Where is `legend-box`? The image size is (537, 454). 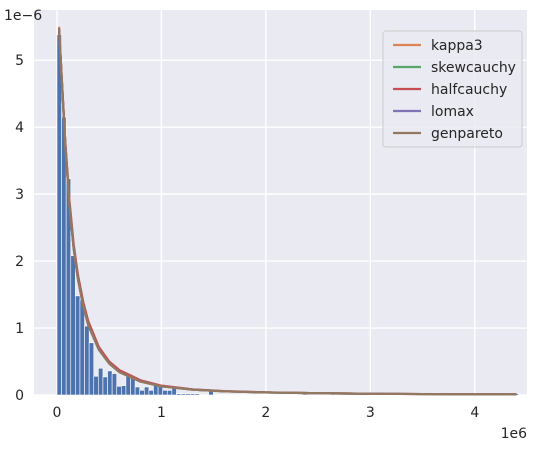 legend-box is located at coordinates (452, 89).